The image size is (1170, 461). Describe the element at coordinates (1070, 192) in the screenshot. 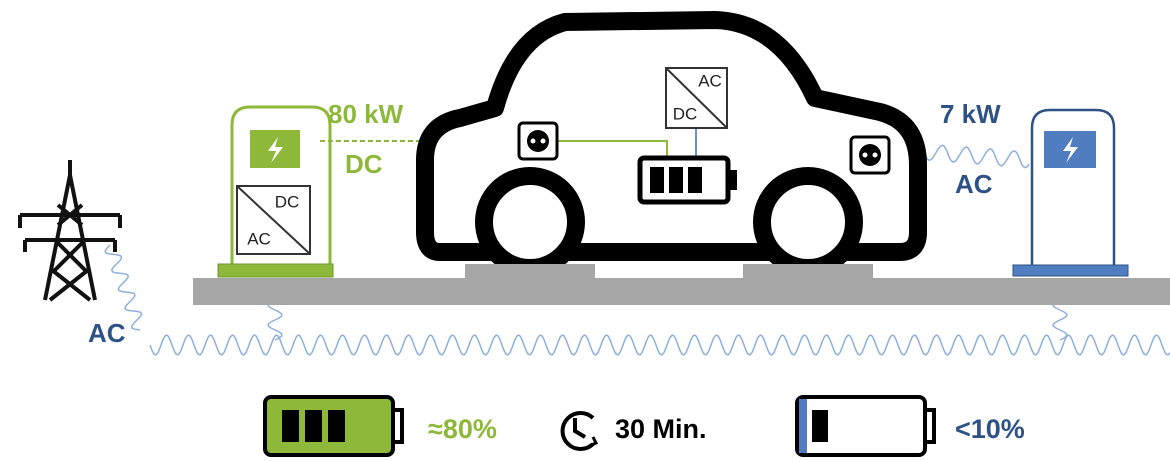

I see `ac-charger` at that location.